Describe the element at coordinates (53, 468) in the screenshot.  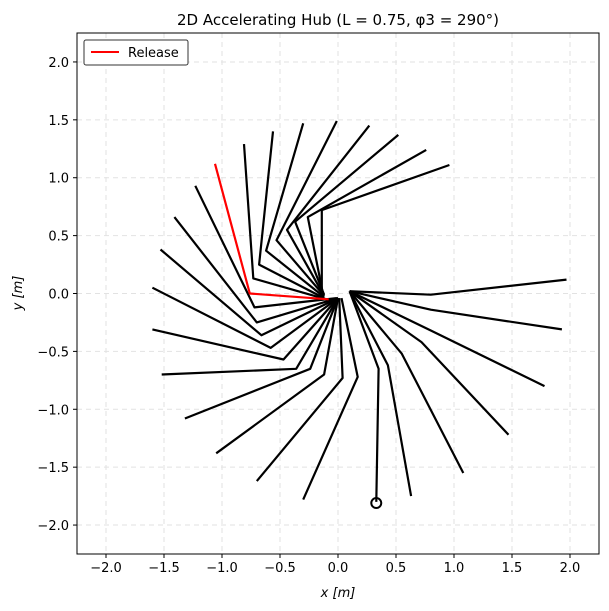
I see `y-tick-label-1: −1.5` at that location.